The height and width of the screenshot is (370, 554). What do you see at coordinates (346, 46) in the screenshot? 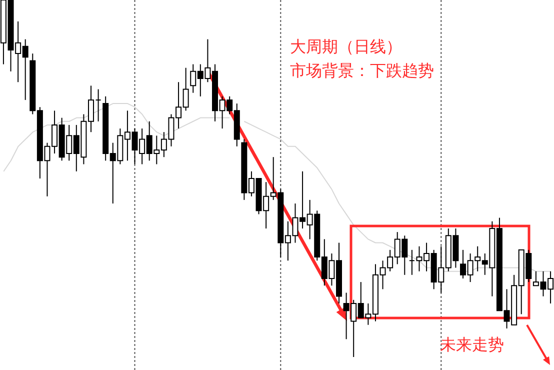
I see `annotation: 大周期（日线）` at bounding box center [346, 46].